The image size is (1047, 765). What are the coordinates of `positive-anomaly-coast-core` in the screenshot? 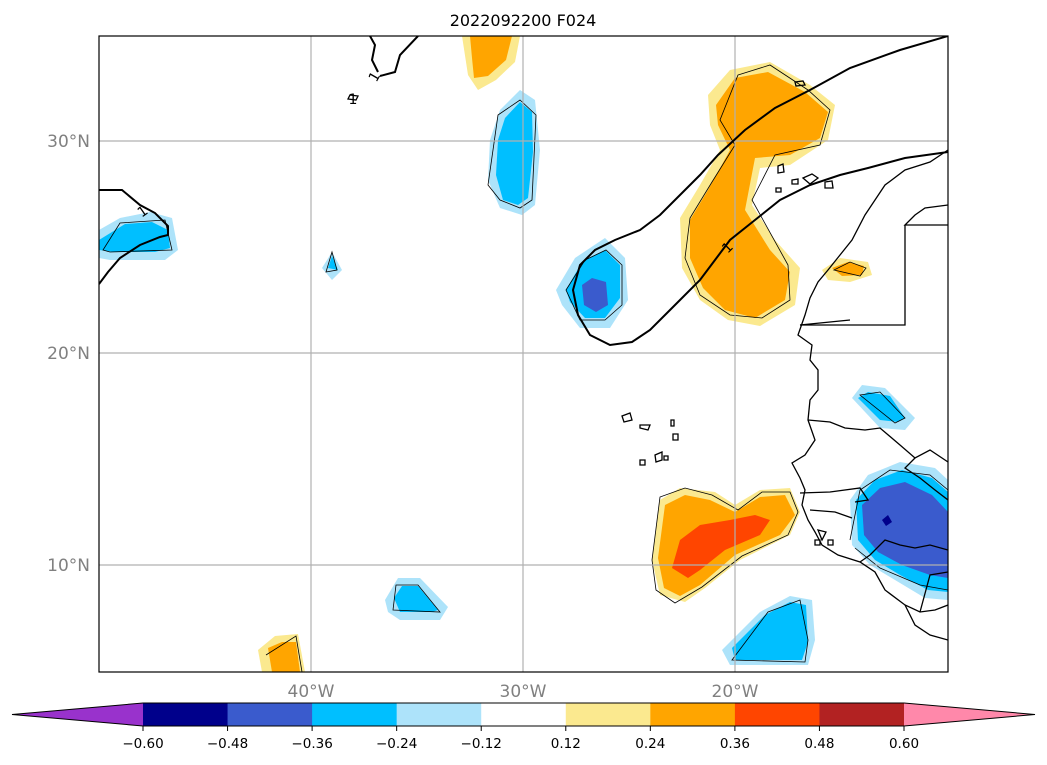 It's located at (848, 269).